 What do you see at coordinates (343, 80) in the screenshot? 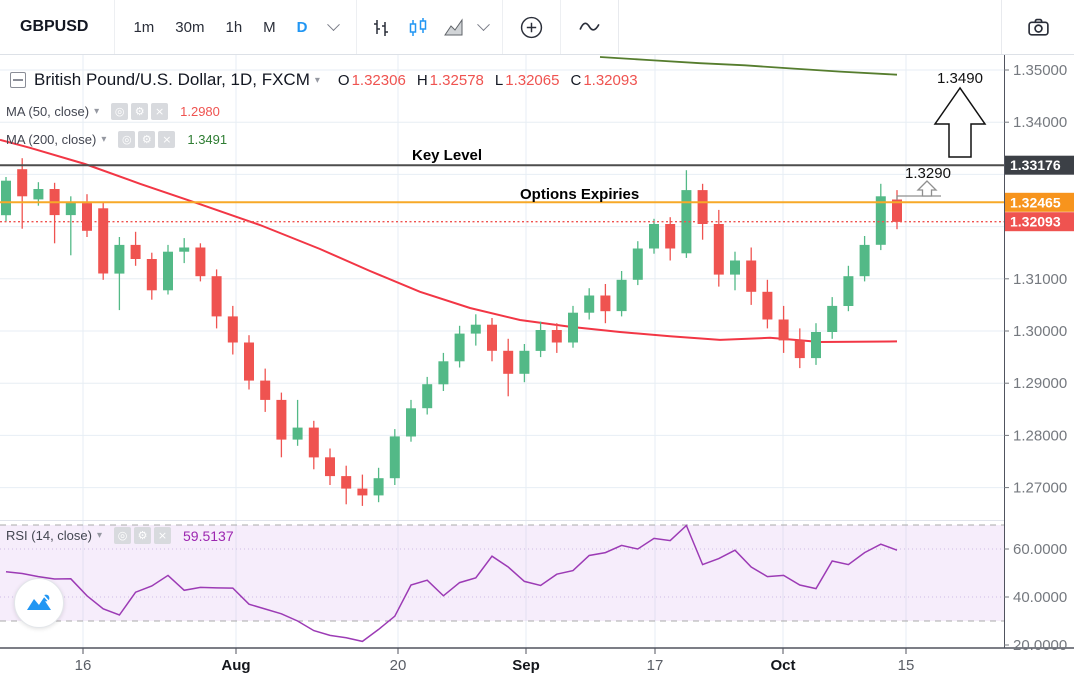
I see `open-label: O` at bounding box center [343, 80].